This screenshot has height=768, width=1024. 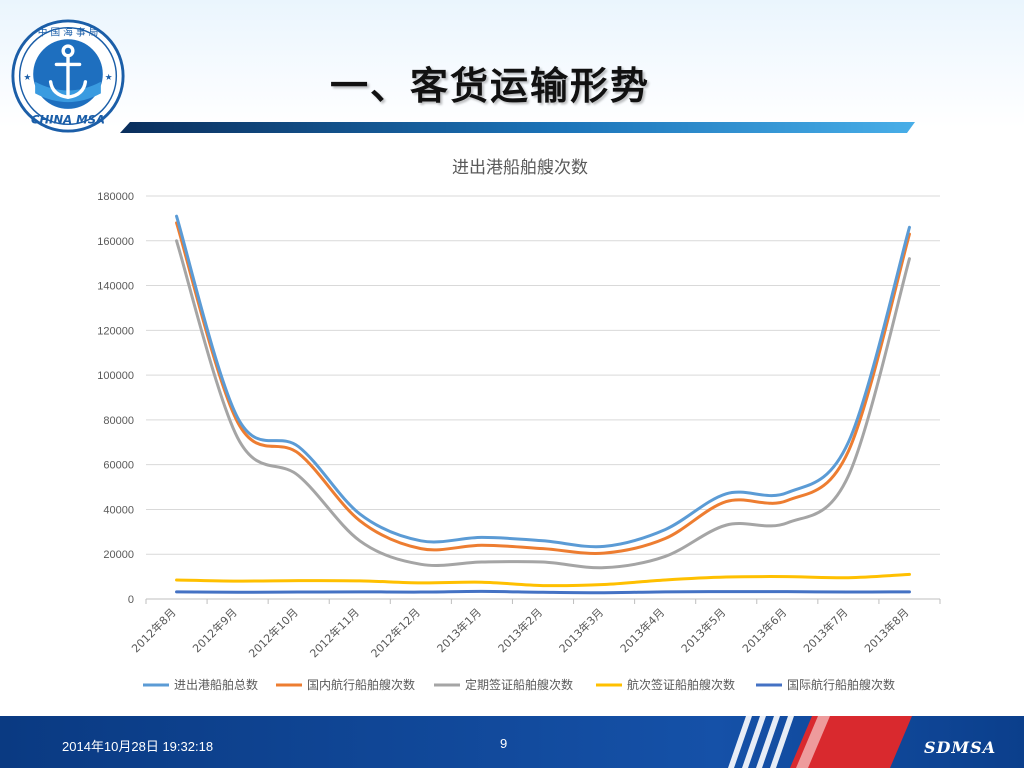 What do you see at coordinates (273, 632) in the screenshot?
I see `x-tick-label: 2012年10月` at bounding box center [273, 632].